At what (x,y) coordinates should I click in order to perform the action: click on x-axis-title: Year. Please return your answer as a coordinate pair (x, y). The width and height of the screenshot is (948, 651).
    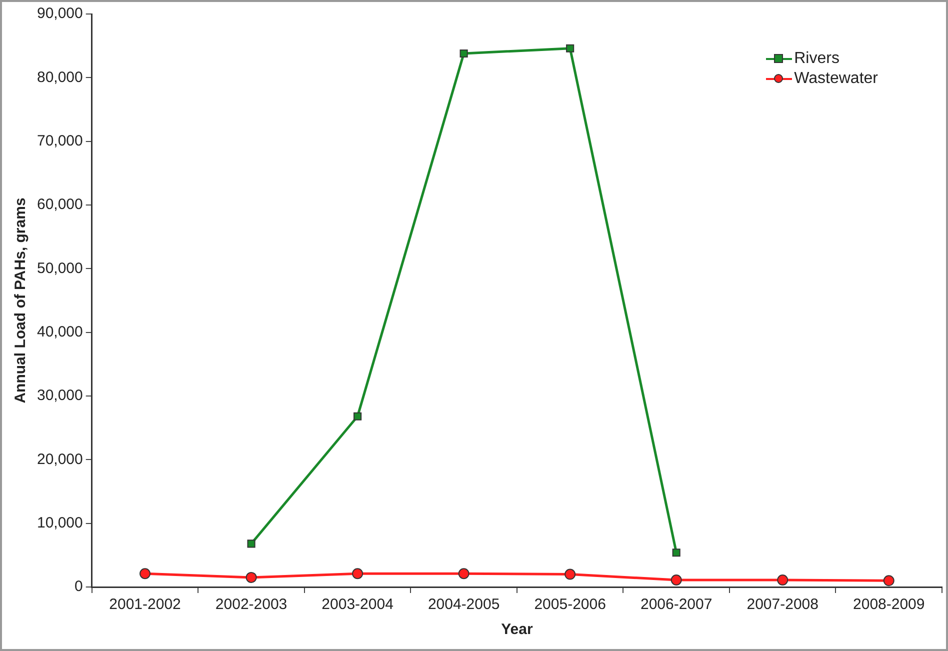
    Looking at the image, I should click on (517, 629).